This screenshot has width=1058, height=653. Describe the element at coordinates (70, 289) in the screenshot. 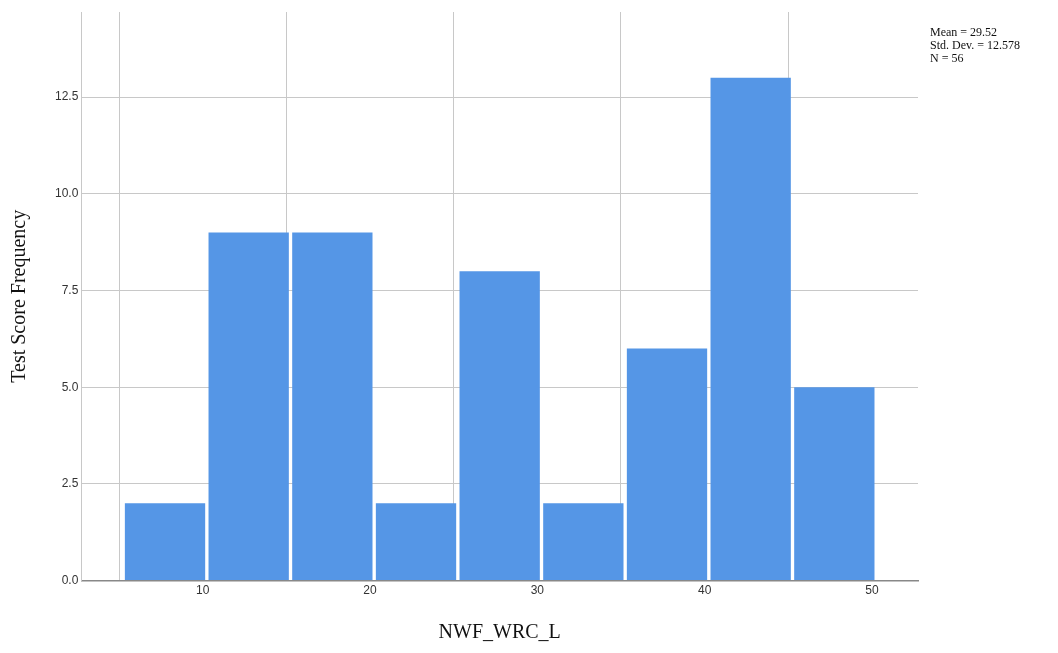

I see `y-tick-label: 7.5` at that location.